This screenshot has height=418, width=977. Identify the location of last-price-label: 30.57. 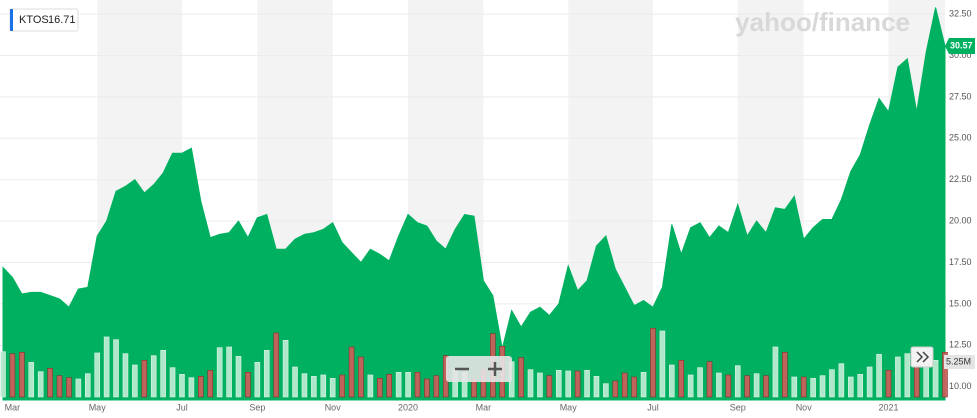
(961, 45).